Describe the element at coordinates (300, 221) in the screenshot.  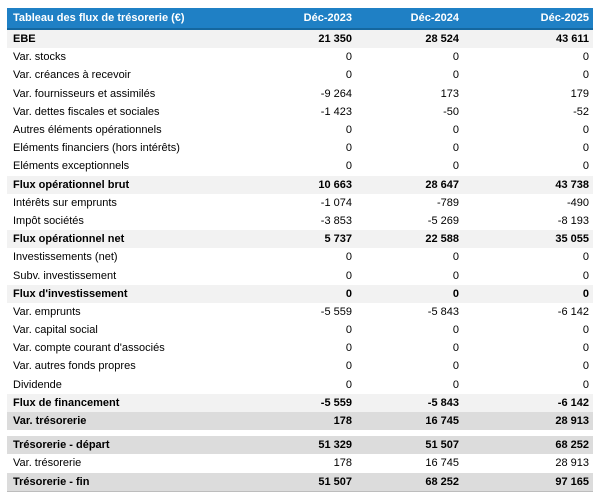
I see `table-row: Impôt sociétés -3 853 -5 269 -8 193` at that location.